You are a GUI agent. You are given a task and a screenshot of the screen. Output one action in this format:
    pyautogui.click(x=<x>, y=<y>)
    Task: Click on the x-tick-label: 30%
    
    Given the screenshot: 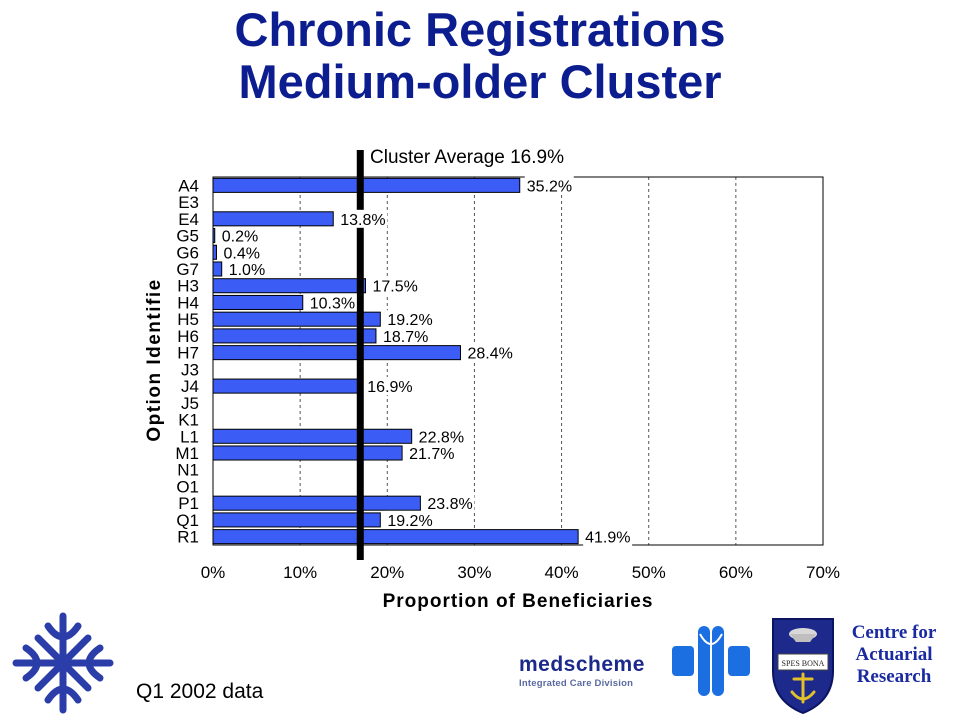 What is the action you would take?
    pyautogui.click(x=474, y=572)
    